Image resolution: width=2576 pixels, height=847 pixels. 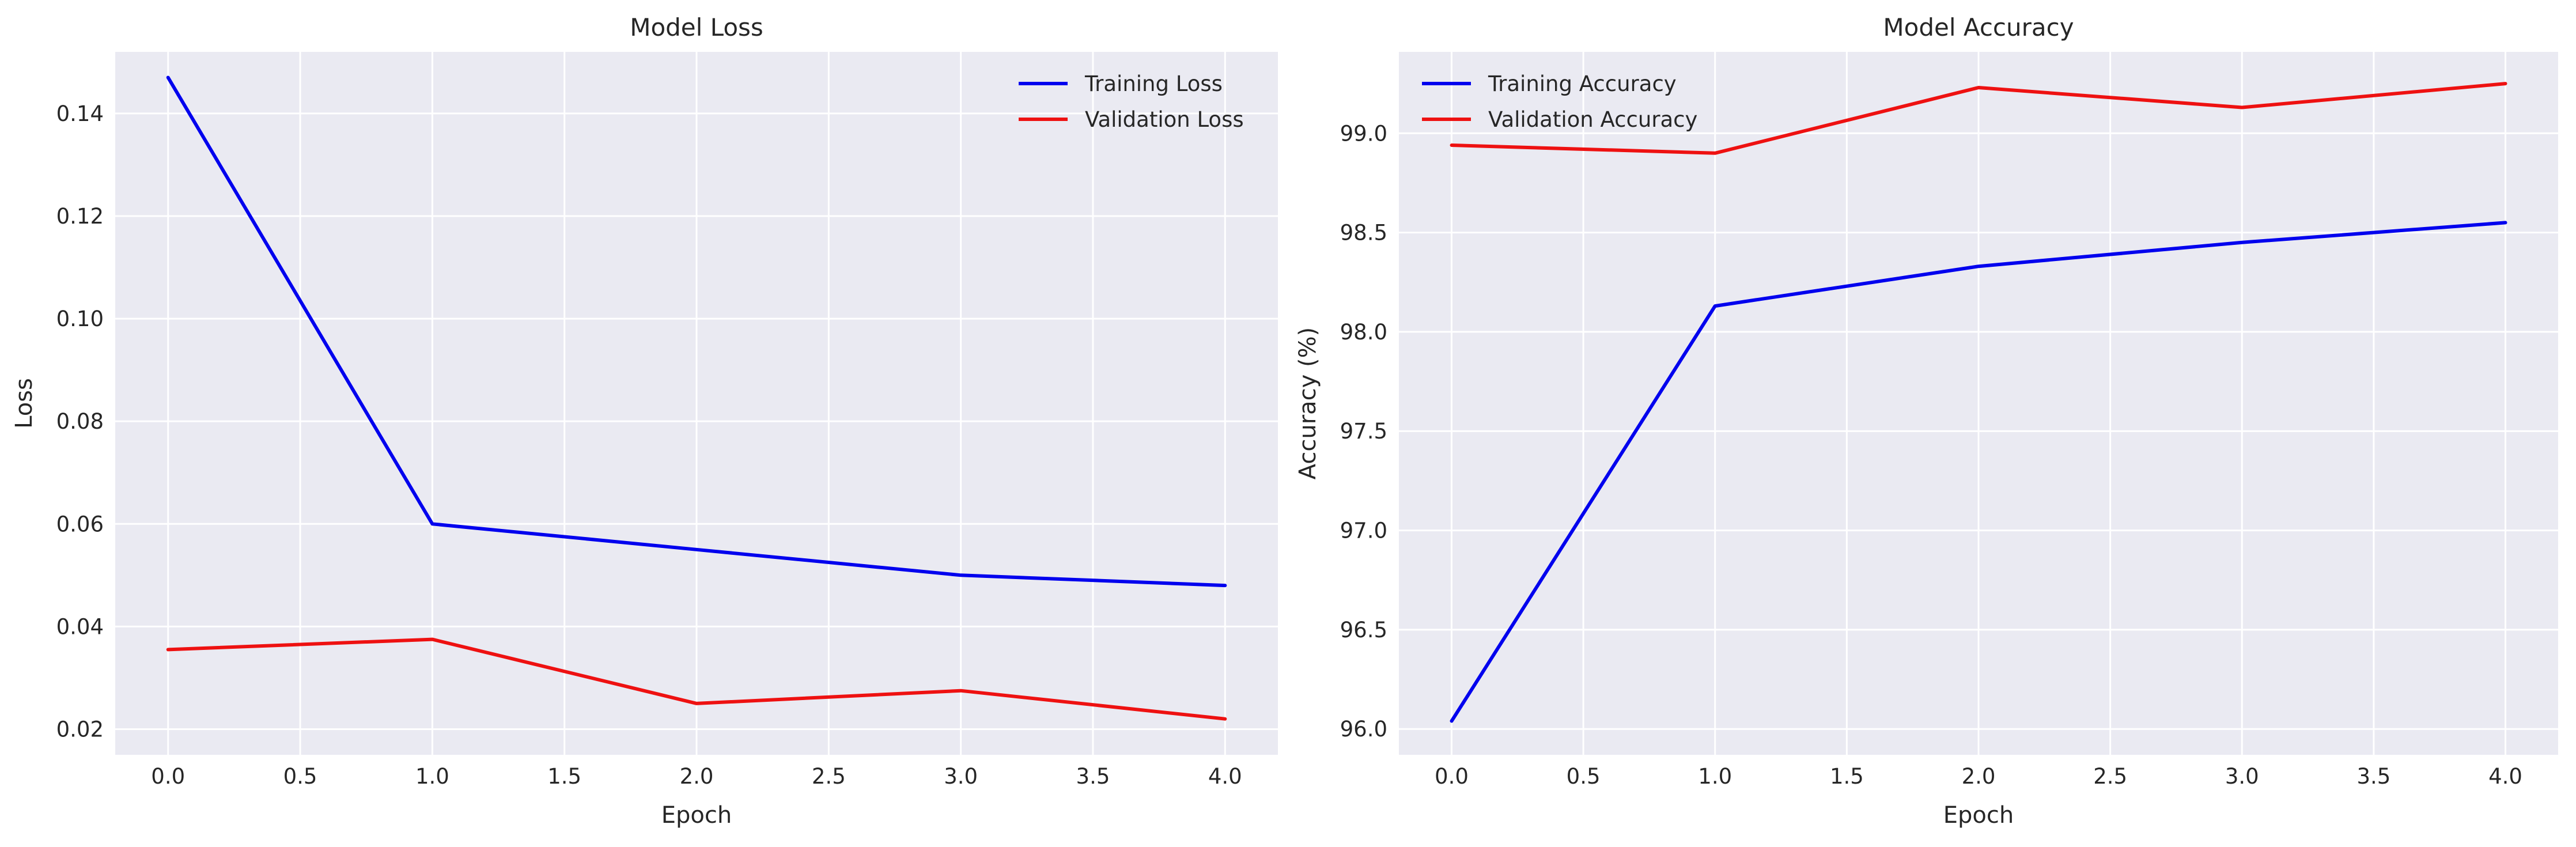 I want to click on accuracy-y-tick-label: 99.0, so click(x=1363, y=133).